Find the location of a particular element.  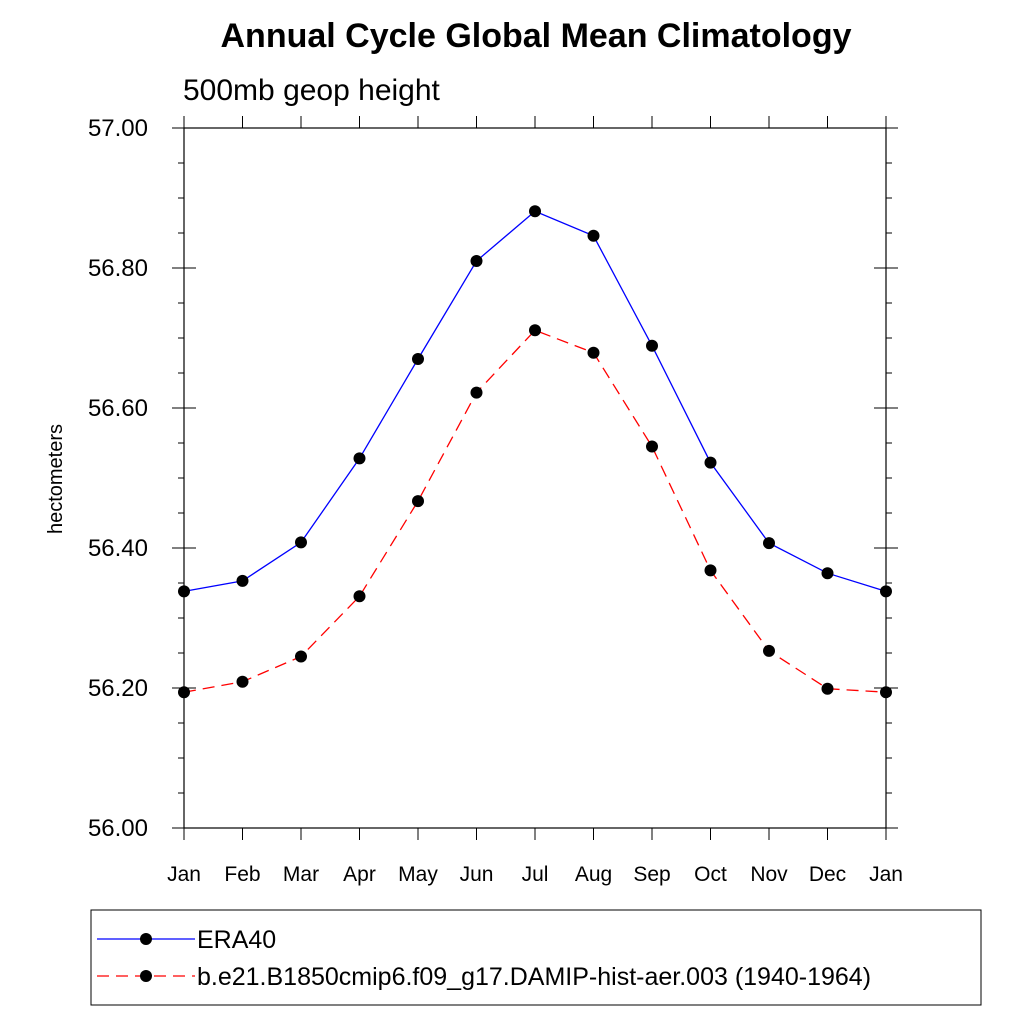

x-tick-labels: Jan Feb Mar Apr May Jun Jul Aug Sep Oct Nov Dec Jan is located at coordinates (535, 874).